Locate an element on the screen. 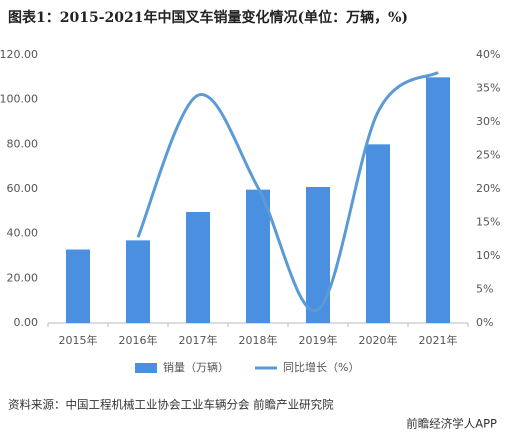 Image resolution: width=505 pixels, height=437 pixels. legend-swatch is located at coordinates (146, 368).